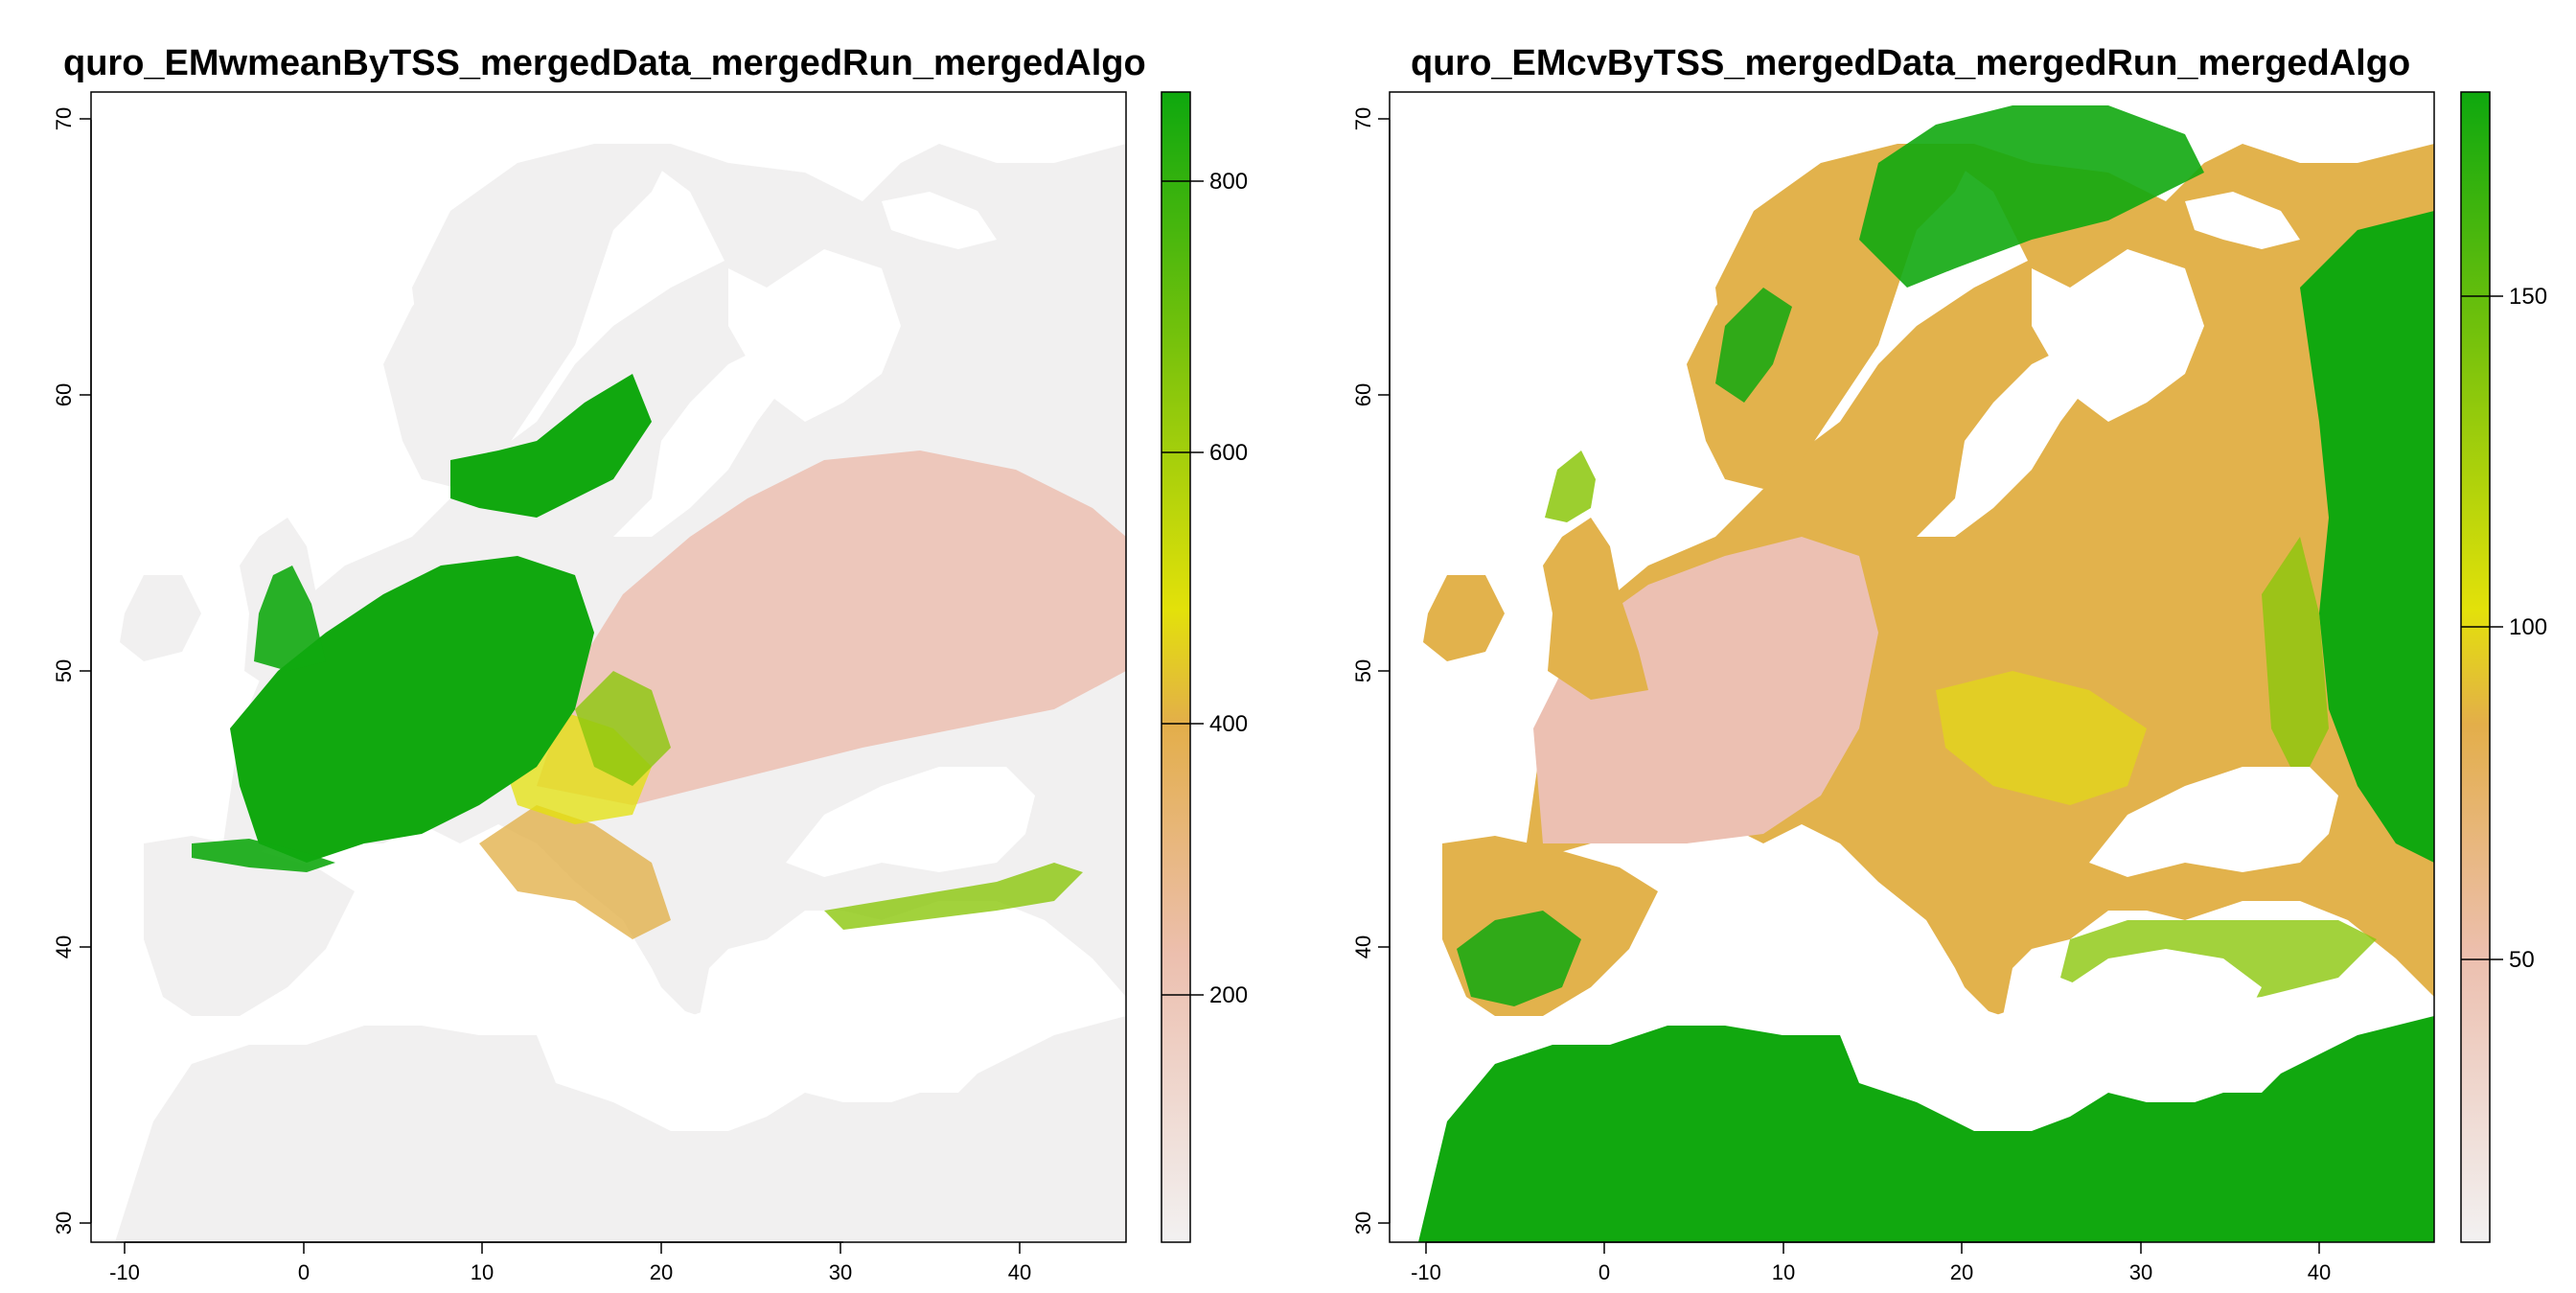 The image size is (2576, 1293). Describe the element at coordinates (953, 896) in the screenshot. I see `green-caucasus-band` at that location.